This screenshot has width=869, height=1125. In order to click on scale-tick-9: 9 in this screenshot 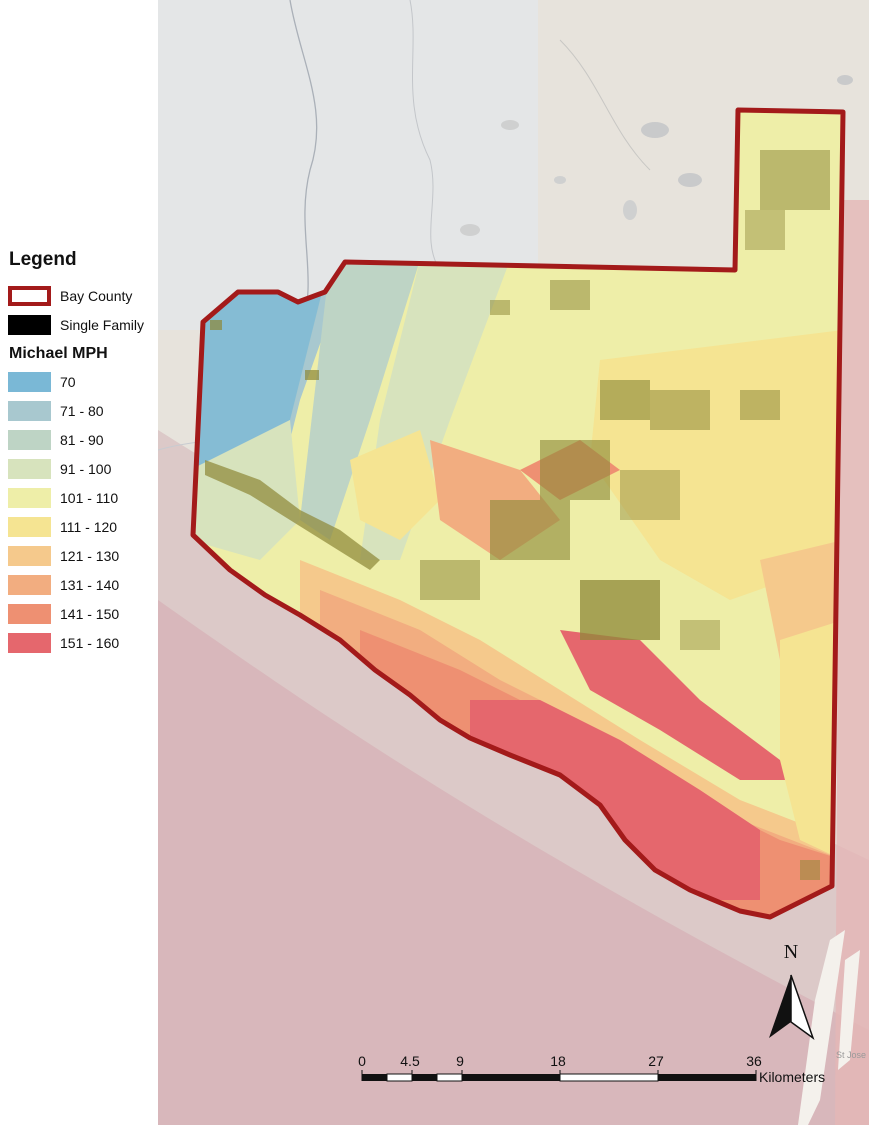, I will do `click(460, 1061)`.